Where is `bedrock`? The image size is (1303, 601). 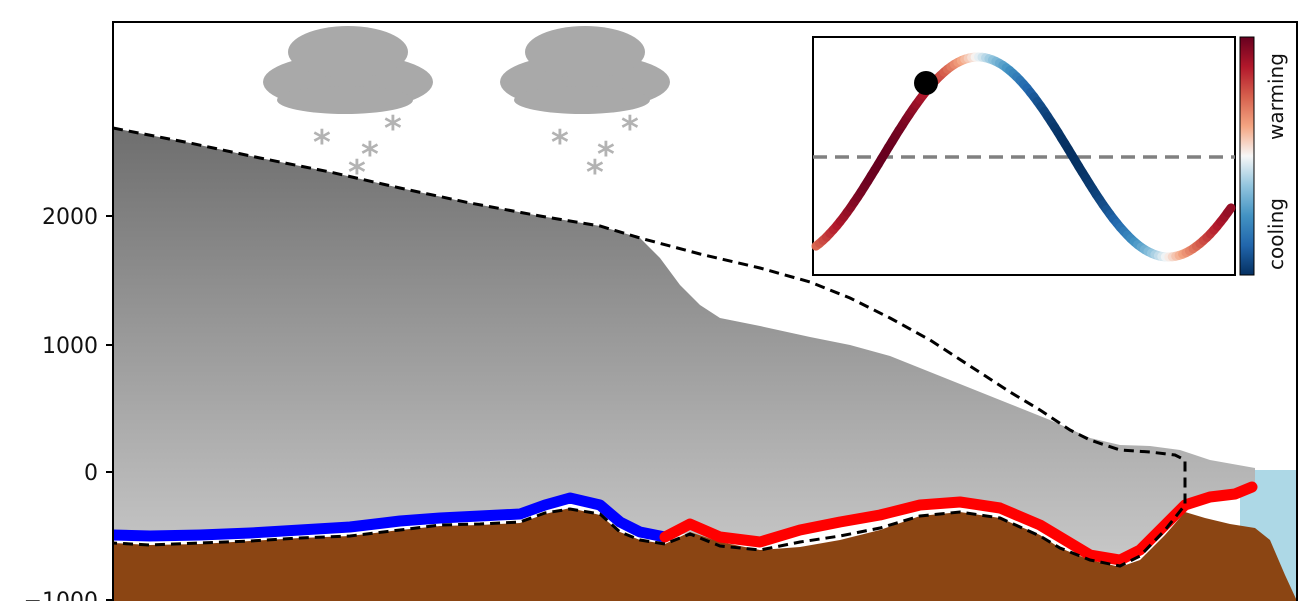 bedrock is located at coordinates (705, 554).